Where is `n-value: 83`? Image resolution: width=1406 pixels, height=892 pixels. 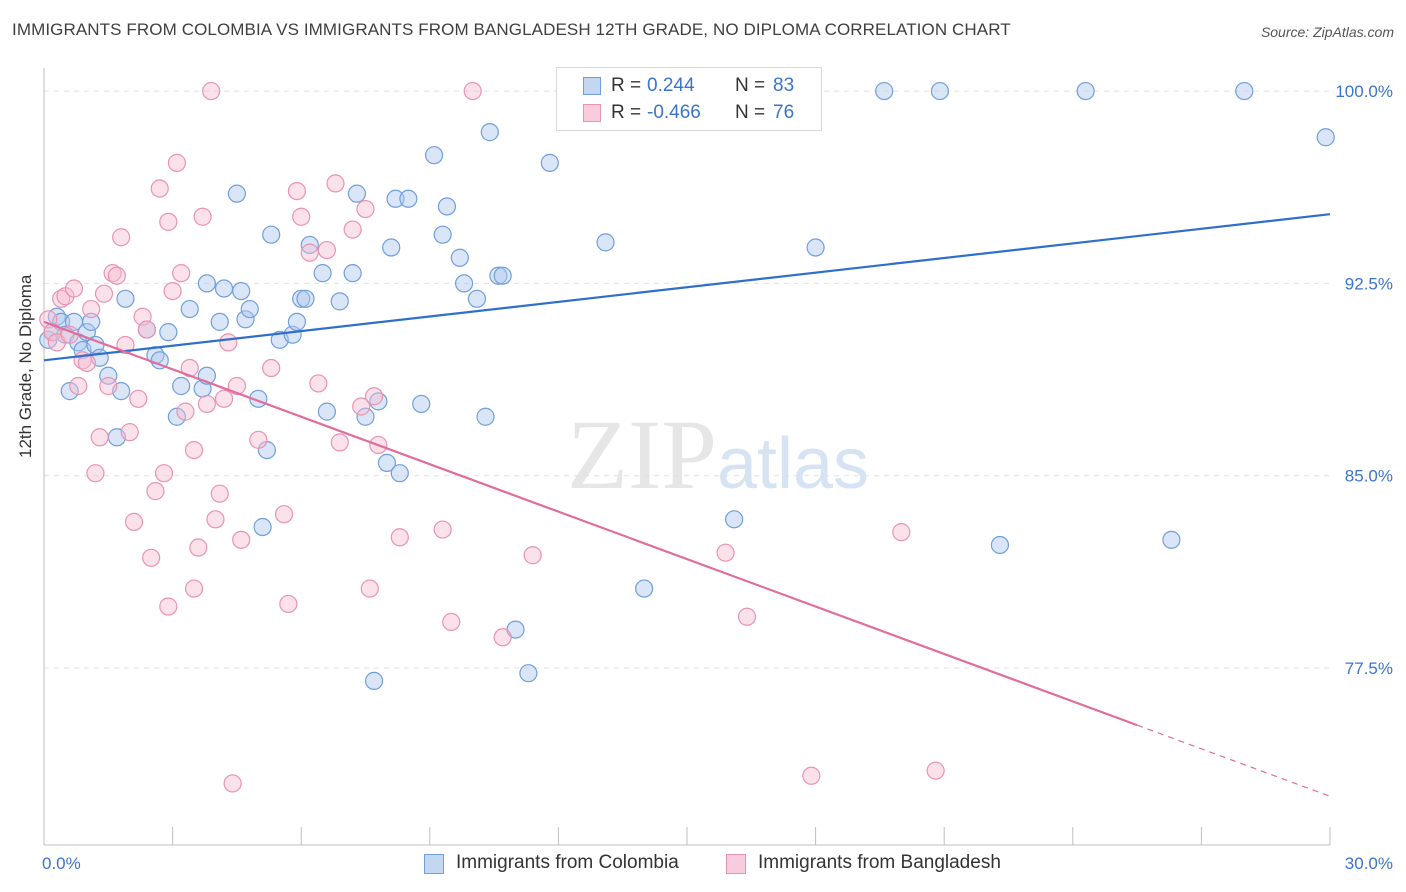
n-value: 83 is located at coordinates (784, 85).